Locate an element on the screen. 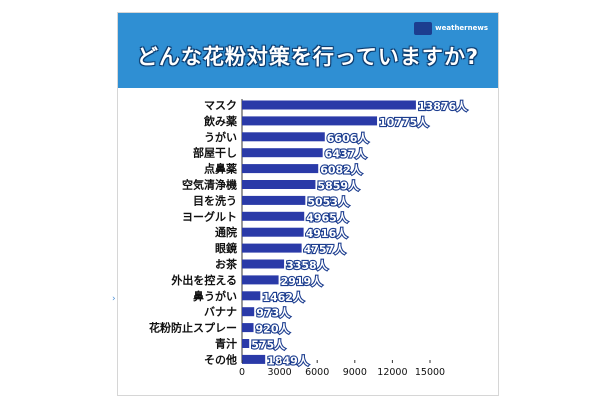 The height and width of the screenshot is (400, 615). value-label: 3358人 is located at coordinates (307, 265).